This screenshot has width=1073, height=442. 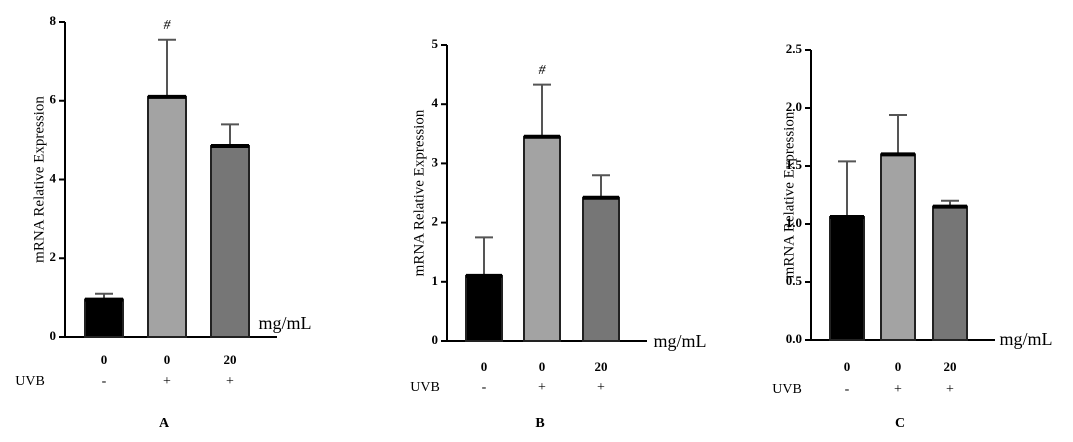 I want to click on y-tick-label: 2.0, so click(x=794, y=106).